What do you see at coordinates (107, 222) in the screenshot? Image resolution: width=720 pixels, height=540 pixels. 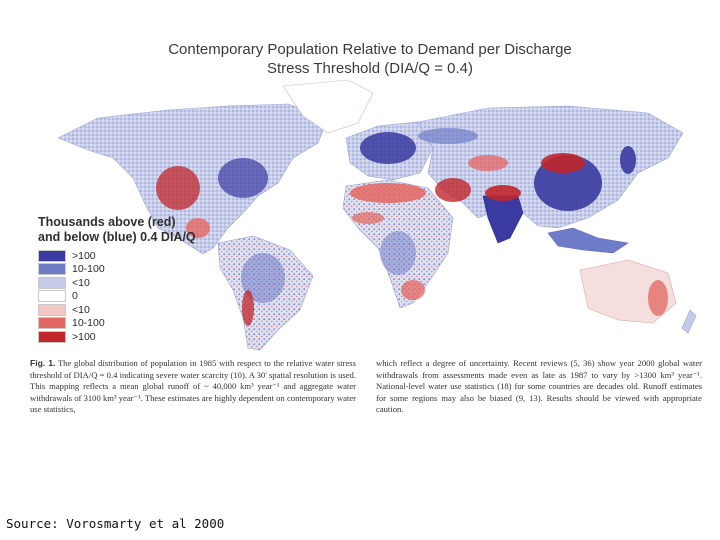 I see `legend-title-line-1: Thousands above (red)` at bounding box center [107, 222].